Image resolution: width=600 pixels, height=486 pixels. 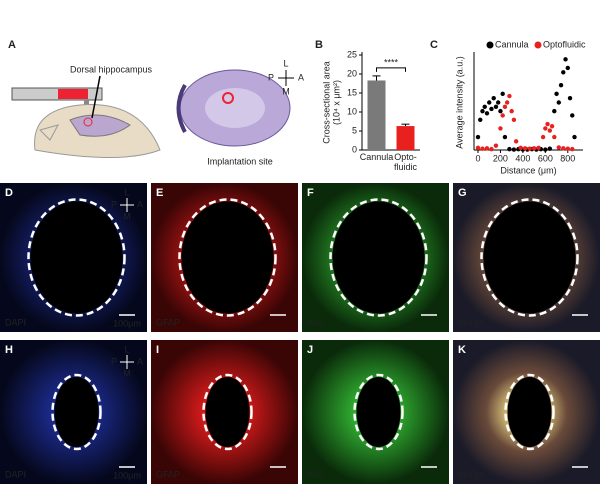 What do you see at coordinates (352, 54) in the screenshot?
I see `y-tick-label: 25` at bounding box center [352, 54].